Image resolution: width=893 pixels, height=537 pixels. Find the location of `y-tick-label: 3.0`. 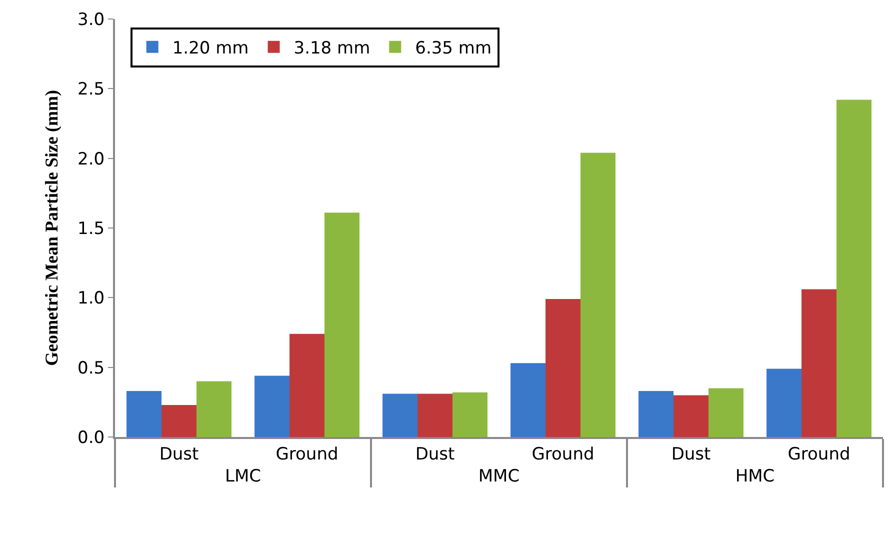

y-tick-label: 3.0 is located at coordinates (91, 20).